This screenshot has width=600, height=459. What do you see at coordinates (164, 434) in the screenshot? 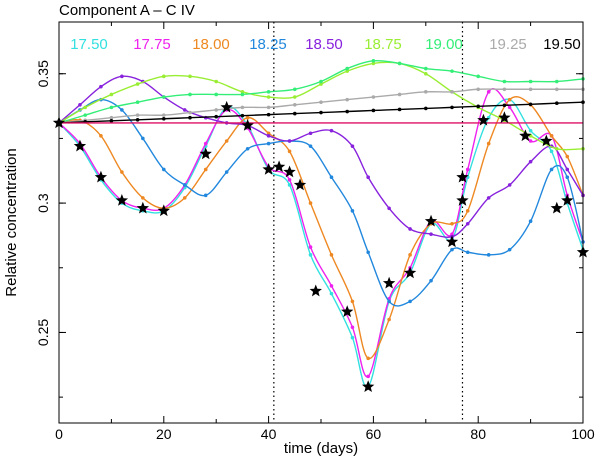
I see `x-tick-label: 20` at bounding box center [164, 434].